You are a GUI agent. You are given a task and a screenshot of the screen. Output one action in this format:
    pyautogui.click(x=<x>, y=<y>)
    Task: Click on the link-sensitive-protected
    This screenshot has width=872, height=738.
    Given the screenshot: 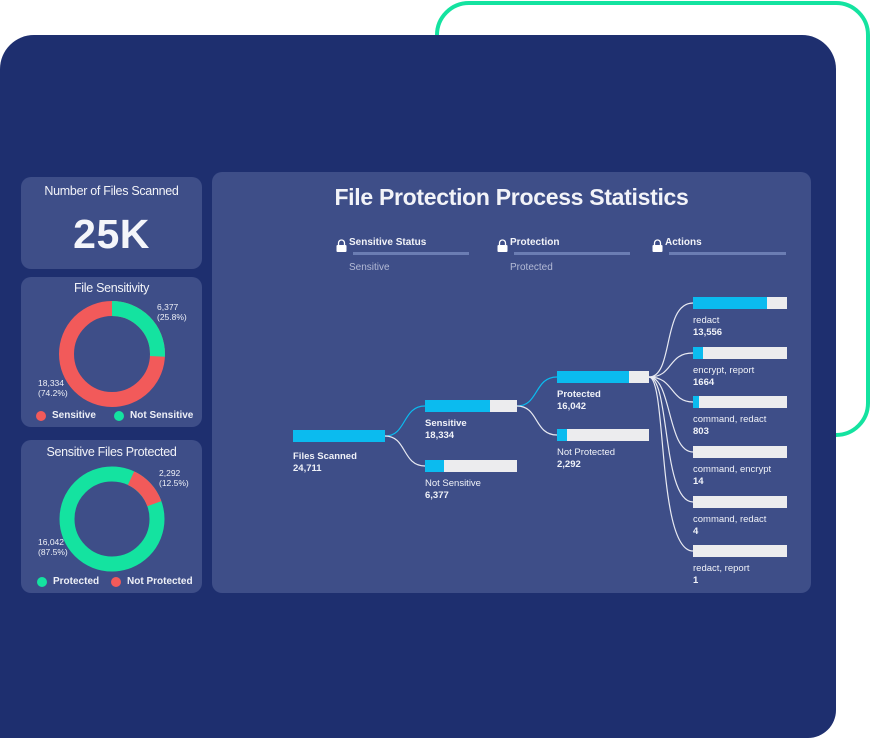 What is the action you would take?
    pyautogui.click(x=537, y=391)
    